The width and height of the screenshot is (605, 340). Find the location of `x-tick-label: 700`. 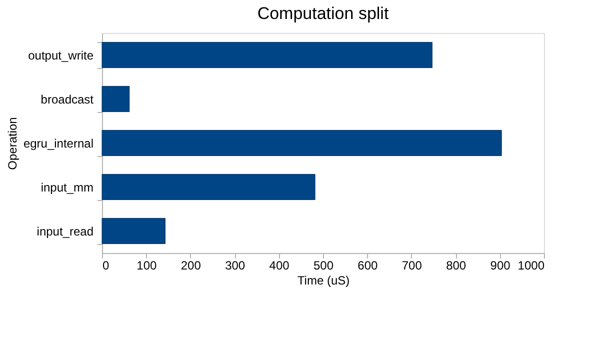

x-tick-label: 700 is located at coordinates (412, 265).